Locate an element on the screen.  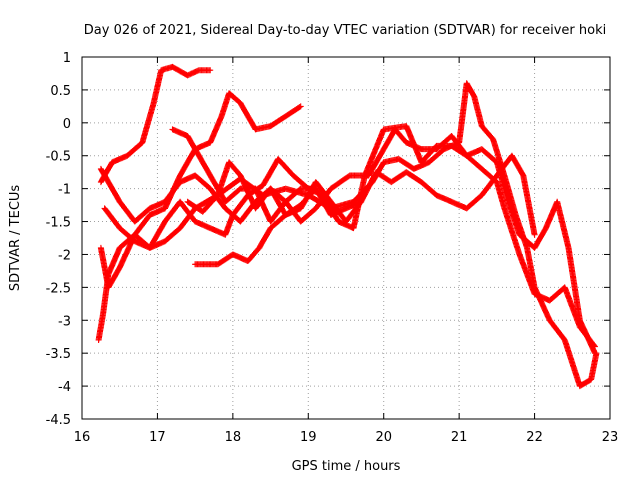
y-tick-label: 0 is located at coordinates (67, 124).